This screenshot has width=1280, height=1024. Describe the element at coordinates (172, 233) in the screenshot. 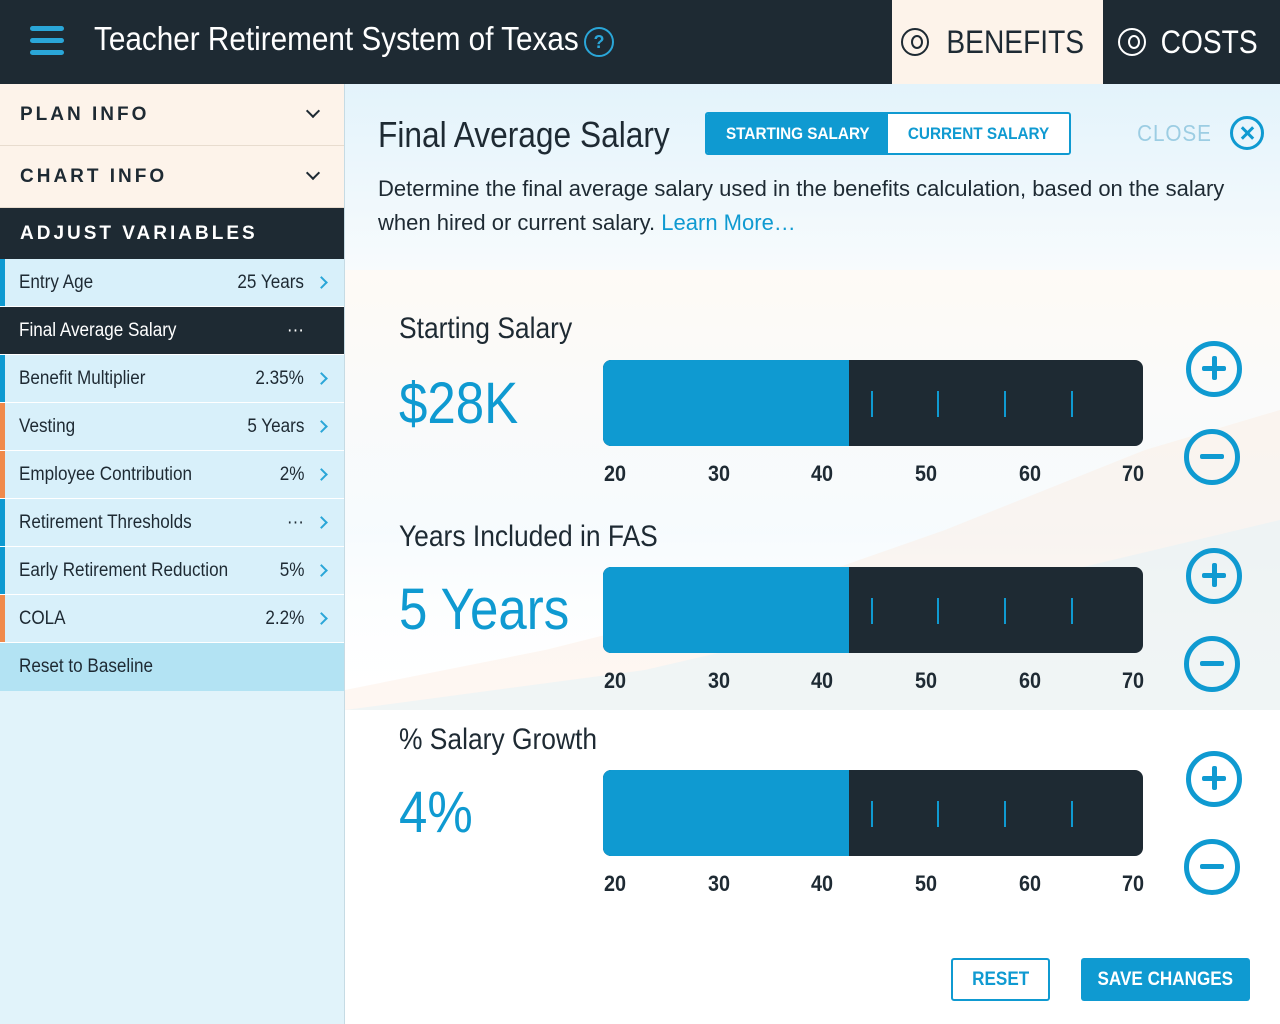

I see `adjust-variables-header: ADJUST VARIABLES` at that location.